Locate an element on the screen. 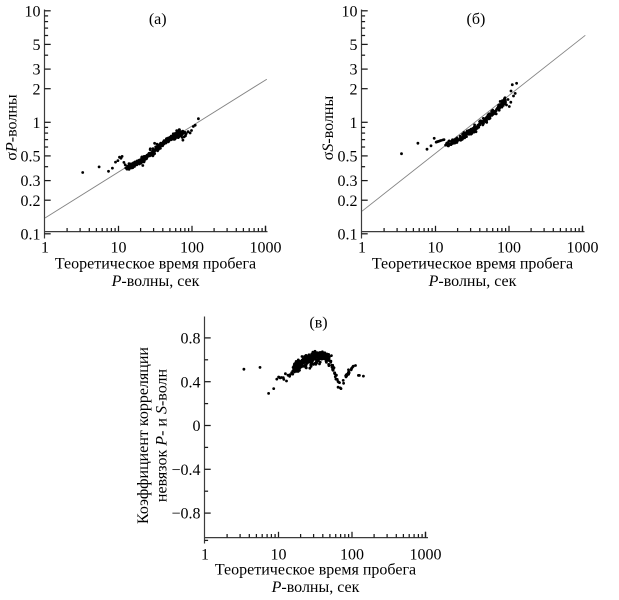 The image size is (619, 600). svg-text: σS-волны is located at coordinates (328, 128).